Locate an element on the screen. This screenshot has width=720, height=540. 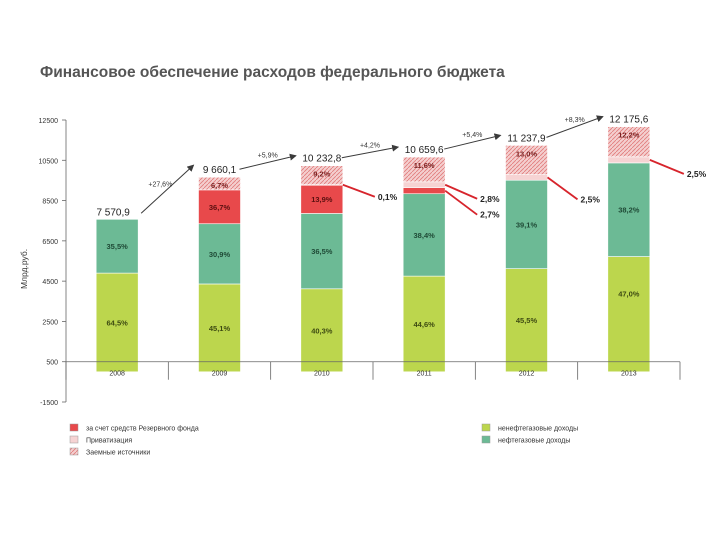
callout-label: 2,8% is located at coordinates (490, 199).